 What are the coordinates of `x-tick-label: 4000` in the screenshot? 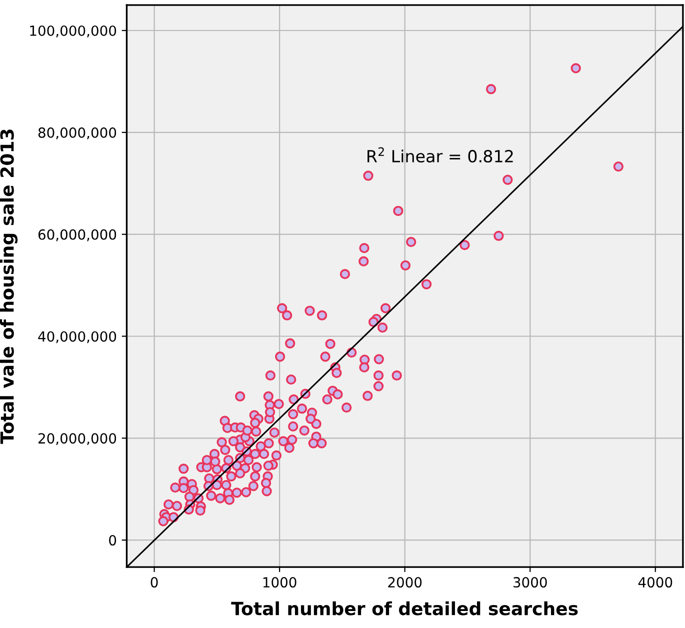 It's located at (655, 582).